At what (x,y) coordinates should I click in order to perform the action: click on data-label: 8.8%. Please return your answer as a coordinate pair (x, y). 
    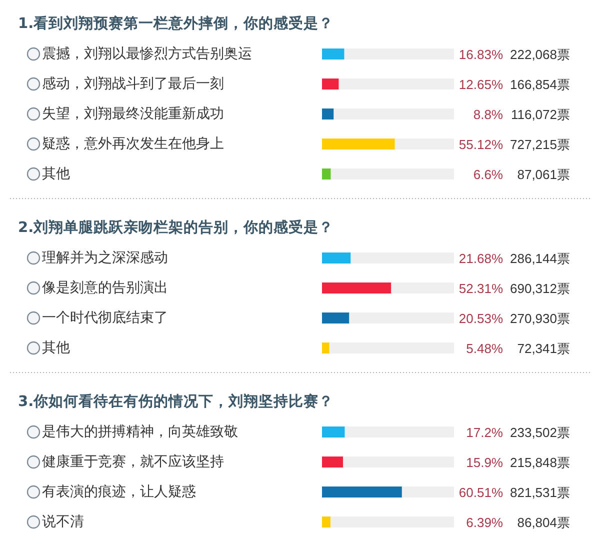
    Looking at the image, I should click on (488, 114).